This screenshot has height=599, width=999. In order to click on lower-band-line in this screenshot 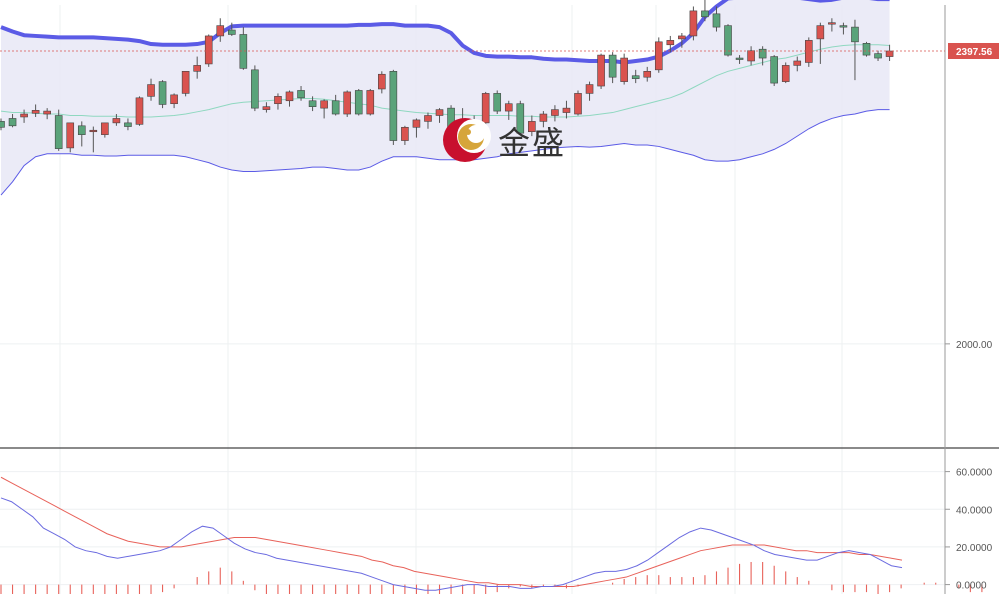, I will do `click(445, 152)`.